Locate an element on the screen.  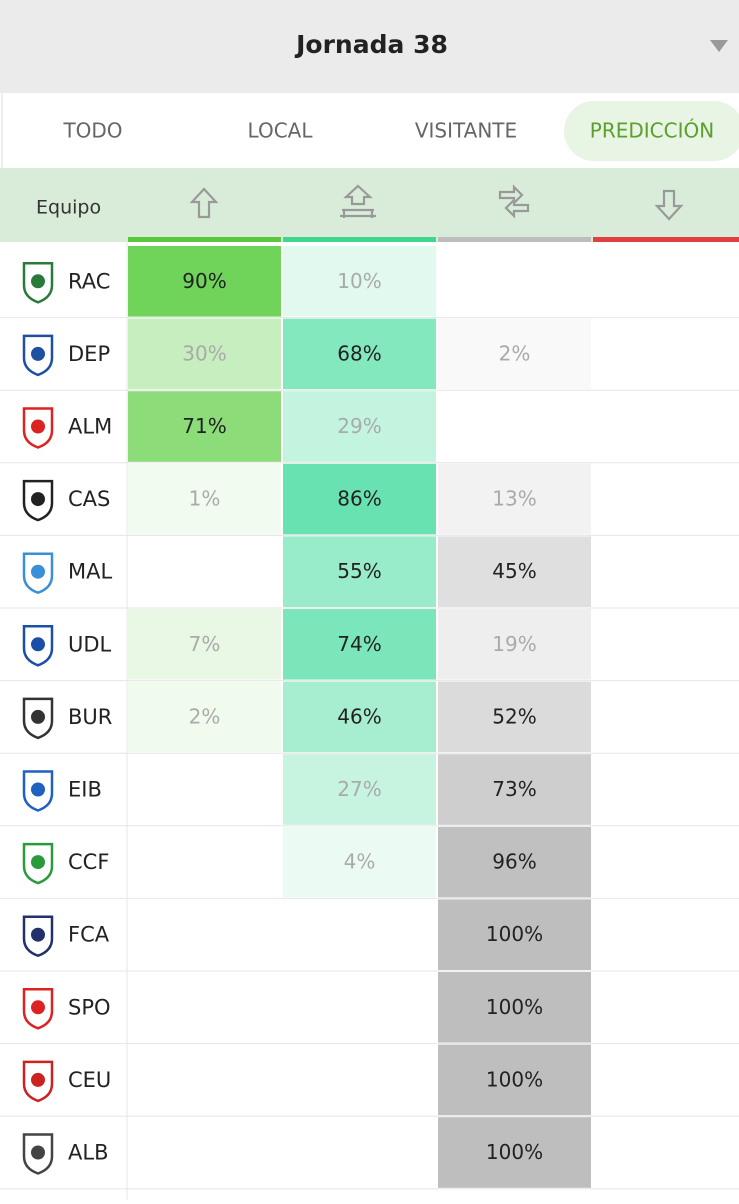
cell-value: 27% is located at coordinates (359, 789).